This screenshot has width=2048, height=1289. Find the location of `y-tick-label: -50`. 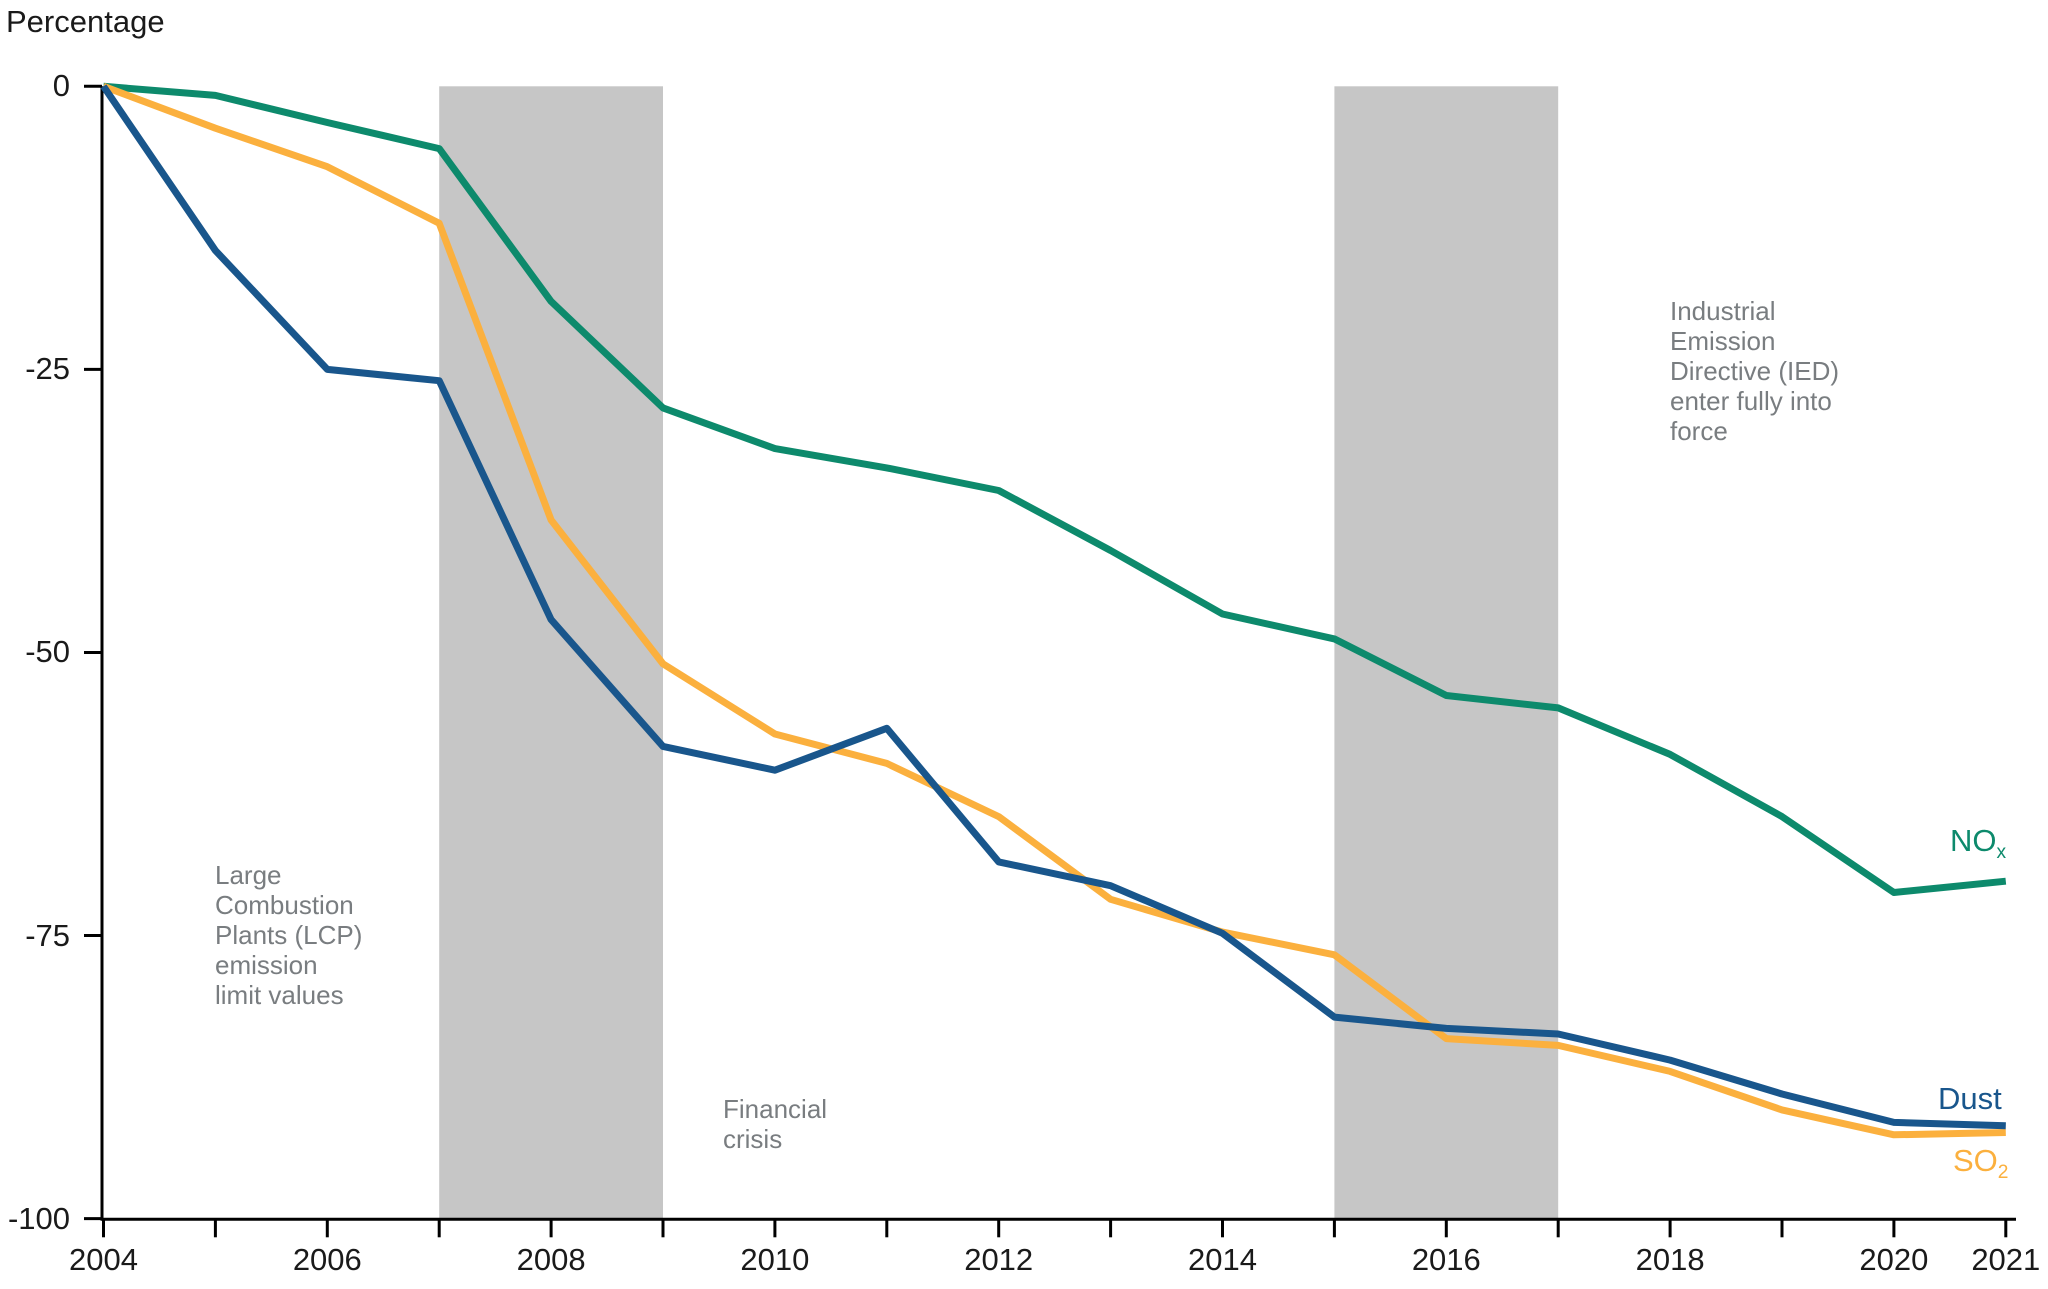

y-tick-label: -50 is located at coordinates (47, 652).